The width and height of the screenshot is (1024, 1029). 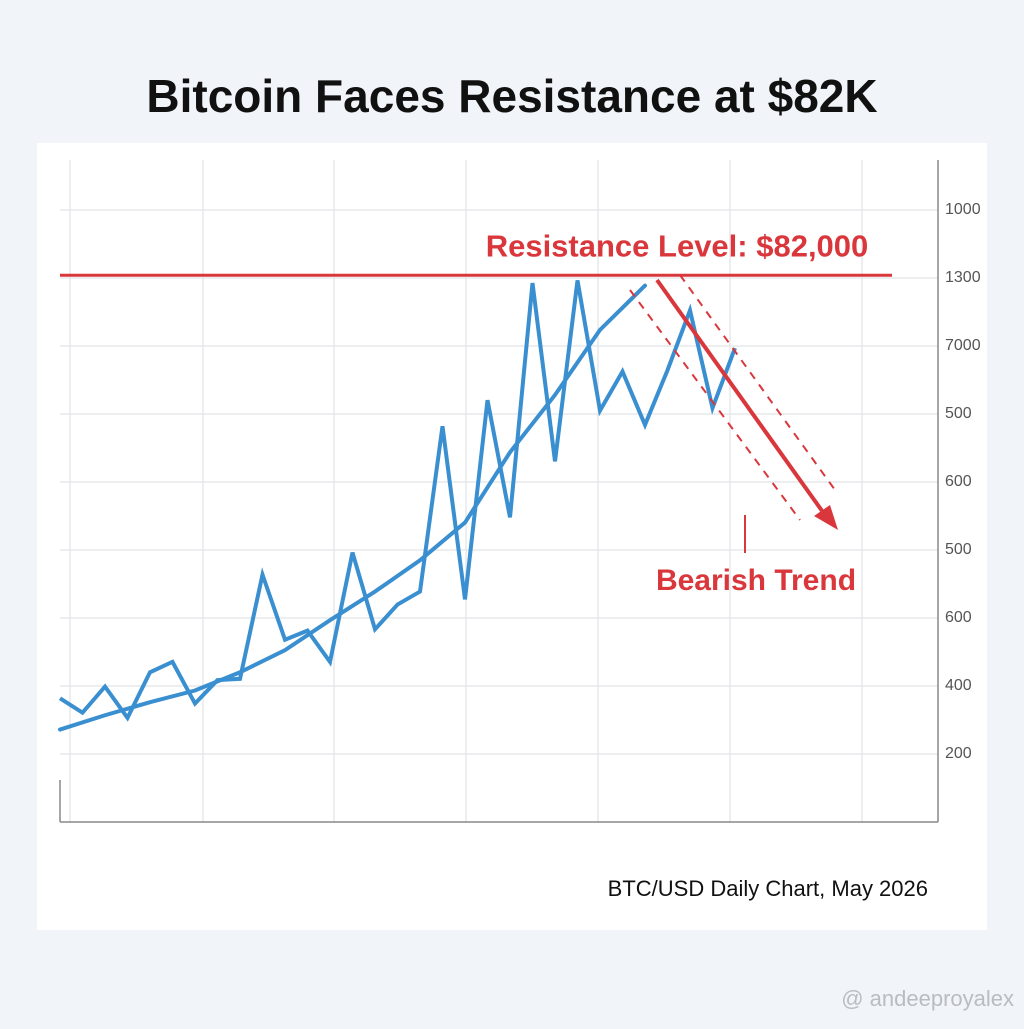 What do you see at coordinates (511, 96) in the screenshot?
I see `chart-title: Bitcoin Faces Resistance at $82K` at bounding box center [511, 96].